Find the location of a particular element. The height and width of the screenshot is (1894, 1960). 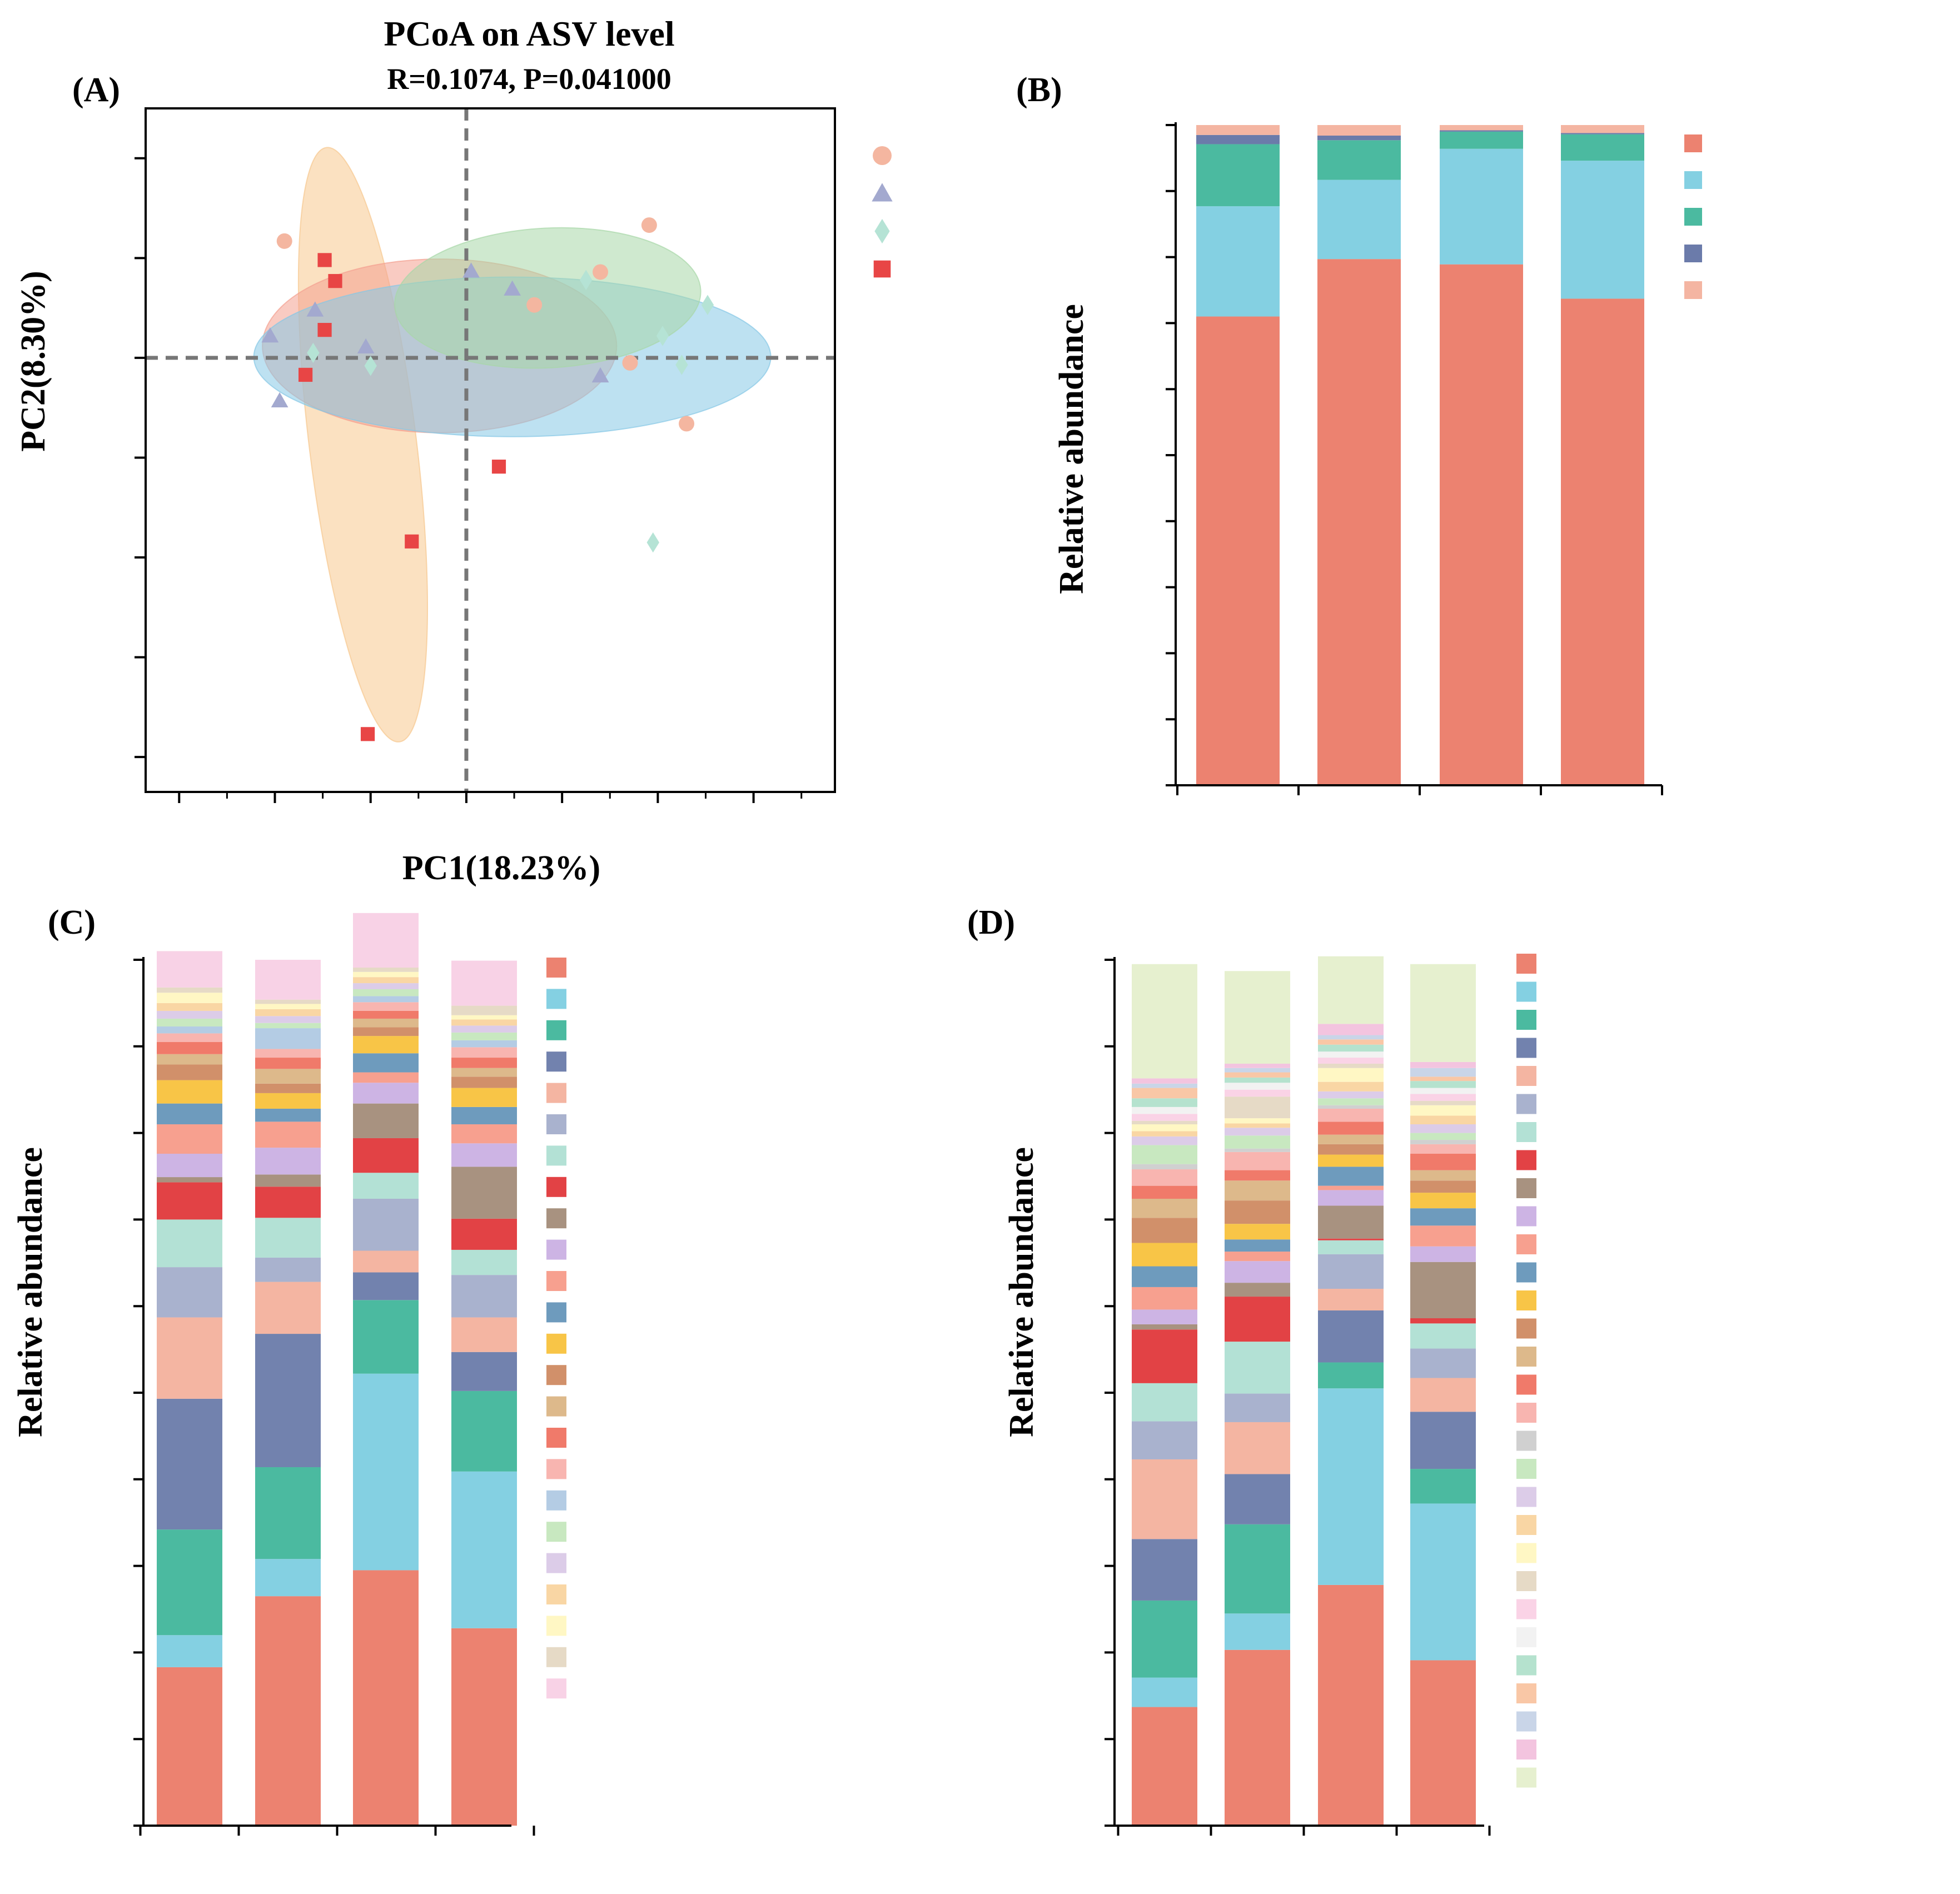

genus-y-axis-label: Relative abundance is located at coordinates (1022, 1292).